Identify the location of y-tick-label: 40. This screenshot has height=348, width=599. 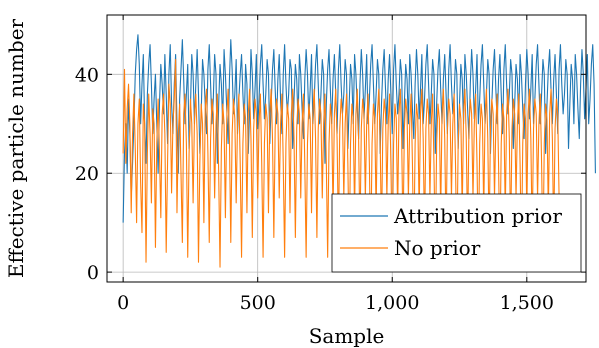
(87, 75).